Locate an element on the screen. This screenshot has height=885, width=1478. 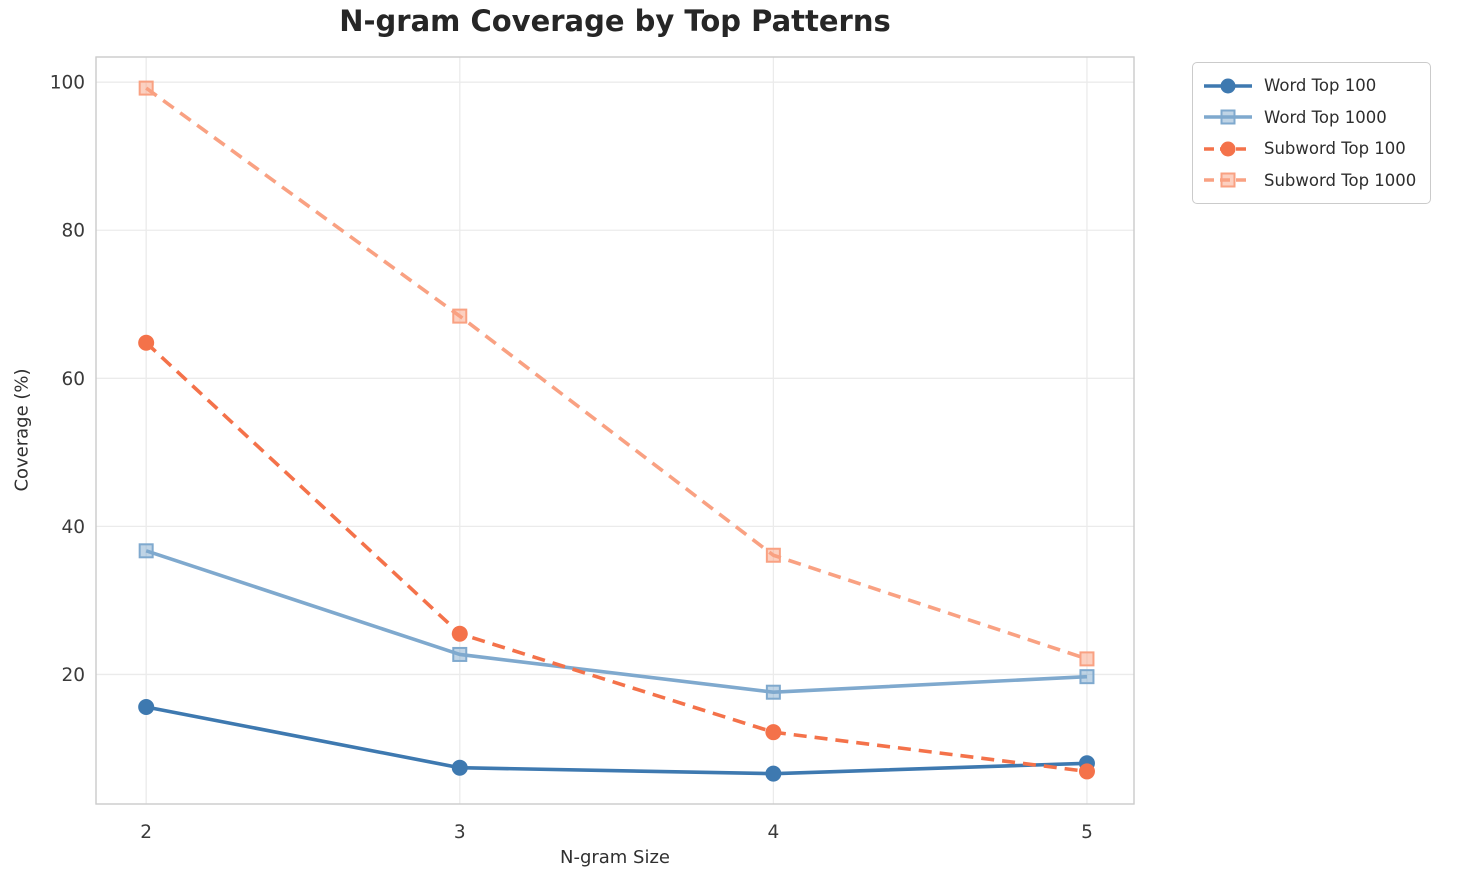
y-tick-label-80: 80 is located at coordinates (73, 231).